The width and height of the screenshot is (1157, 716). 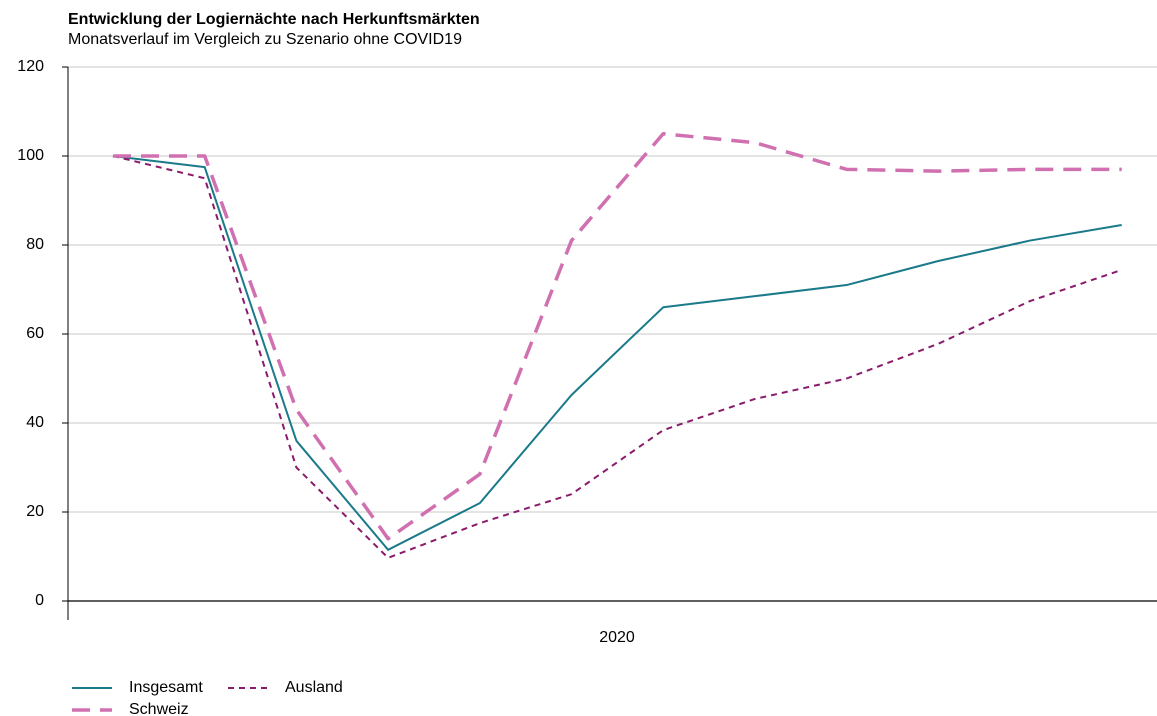 I want to click on legend-label: Schweiz, so click(x=159, y=708).